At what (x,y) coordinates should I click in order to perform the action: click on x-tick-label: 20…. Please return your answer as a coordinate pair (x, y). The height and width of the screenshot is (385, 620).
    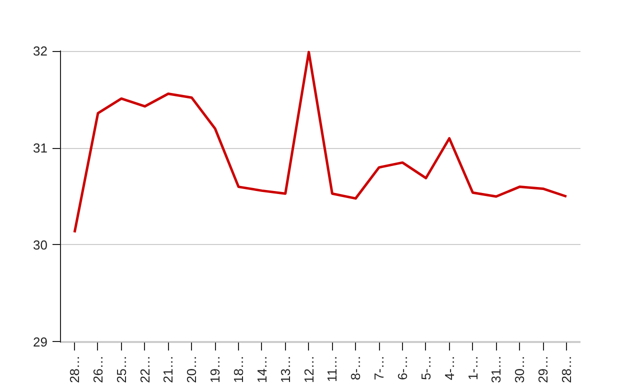
    Looking at the image, I should click on (192, 369).